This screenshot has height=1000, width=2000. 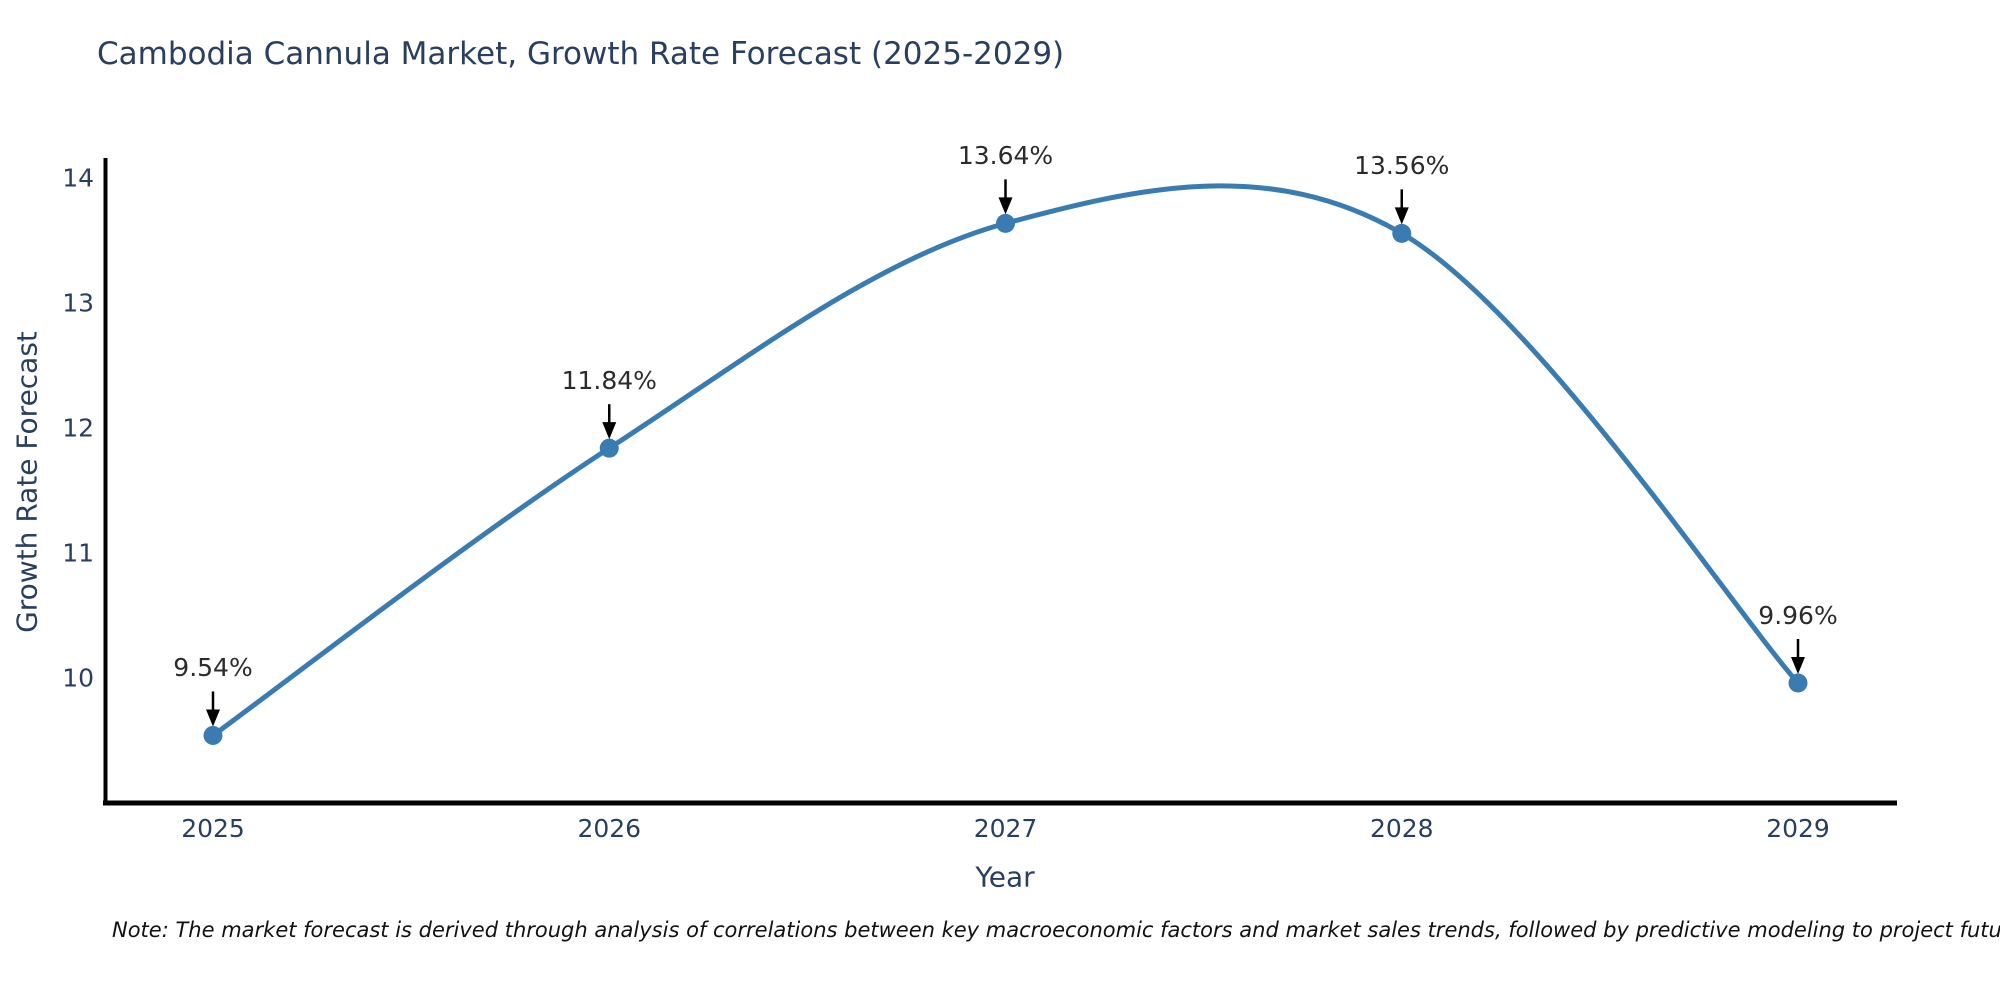 I want to click on x-tick-label: 2029, so click(x=1798, y=828).